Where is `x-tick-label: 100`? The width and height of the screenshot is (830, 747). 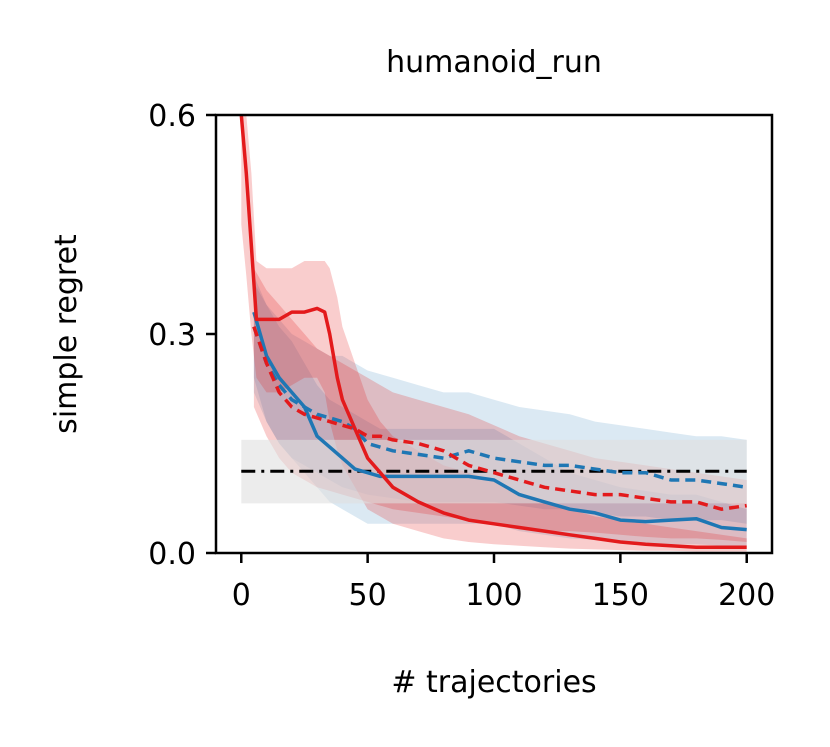
x-tick-label: 100 is located at coordinates (493, 595).